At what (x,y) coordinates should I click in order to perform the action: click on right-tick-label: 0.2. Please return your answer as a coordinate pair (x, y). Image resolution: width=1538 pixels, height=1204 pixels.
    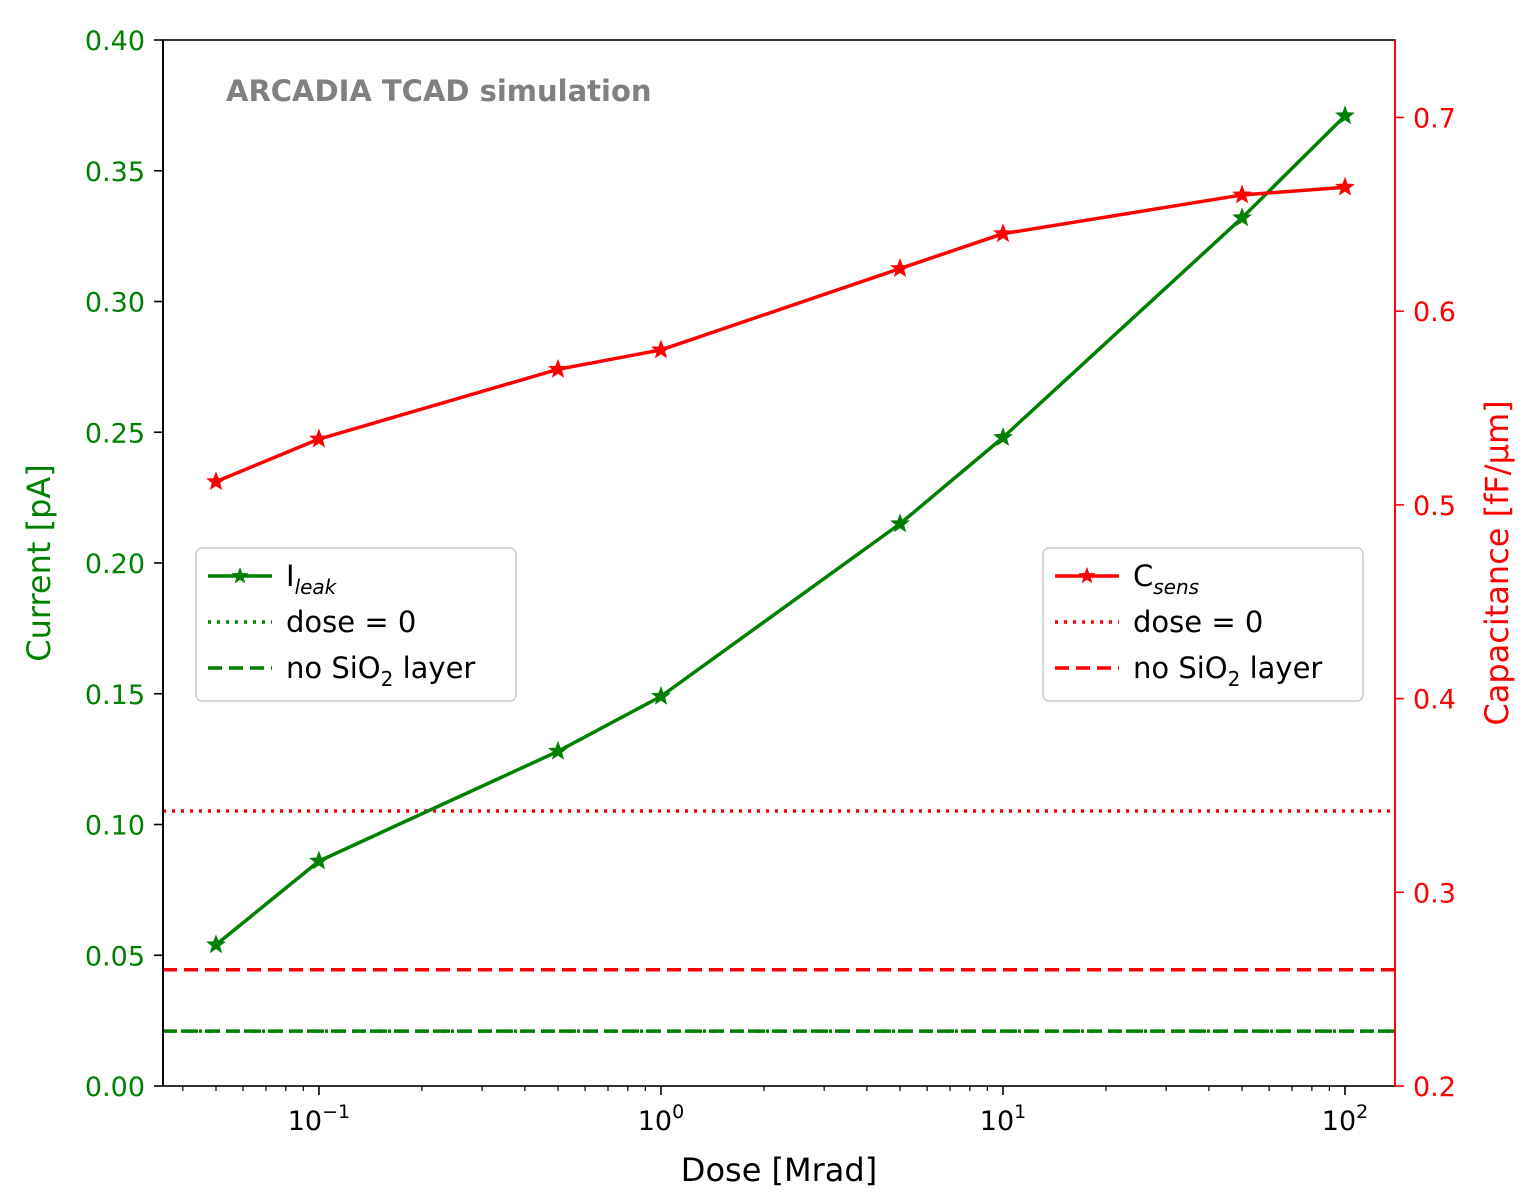
    Looking at the image, I should click on (1434, 1087).